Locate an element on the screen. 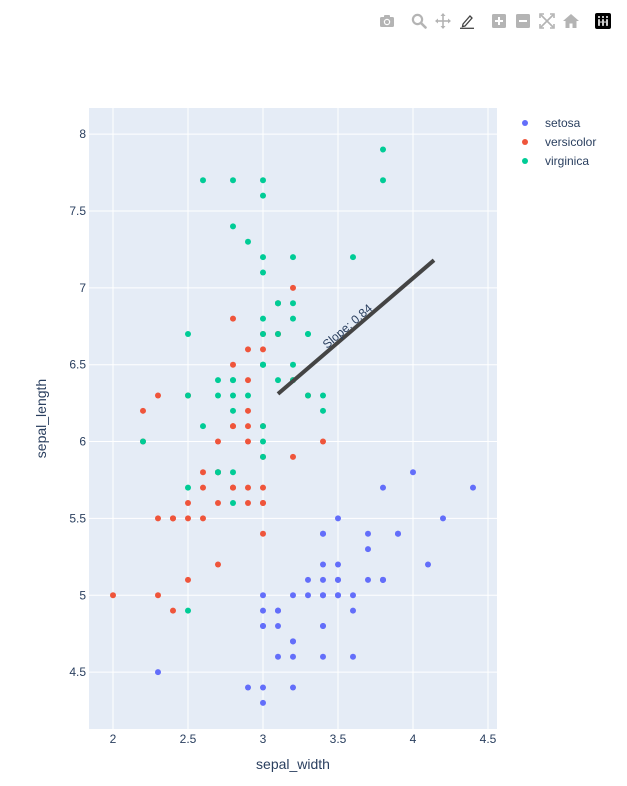 The width and height of the screenshot is (627, 786). zoom-in-icon is located at coordinates (499, 21).